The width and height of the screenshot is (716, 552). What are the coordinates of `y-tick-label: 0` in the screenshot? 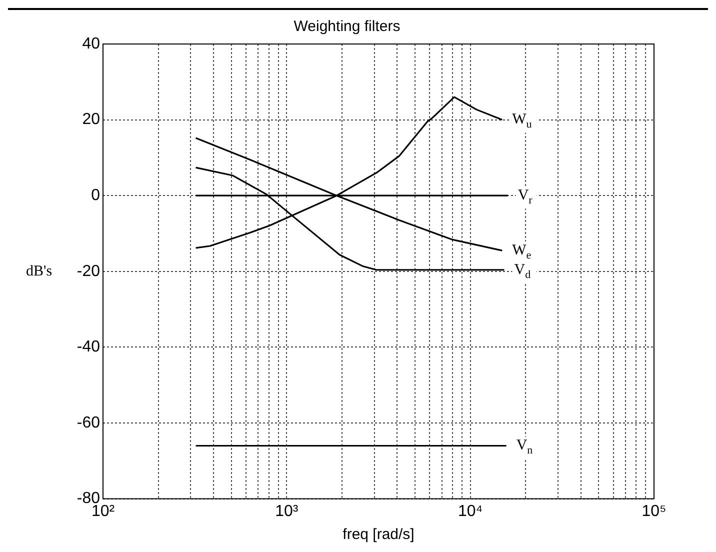 It's located at (95, 195).